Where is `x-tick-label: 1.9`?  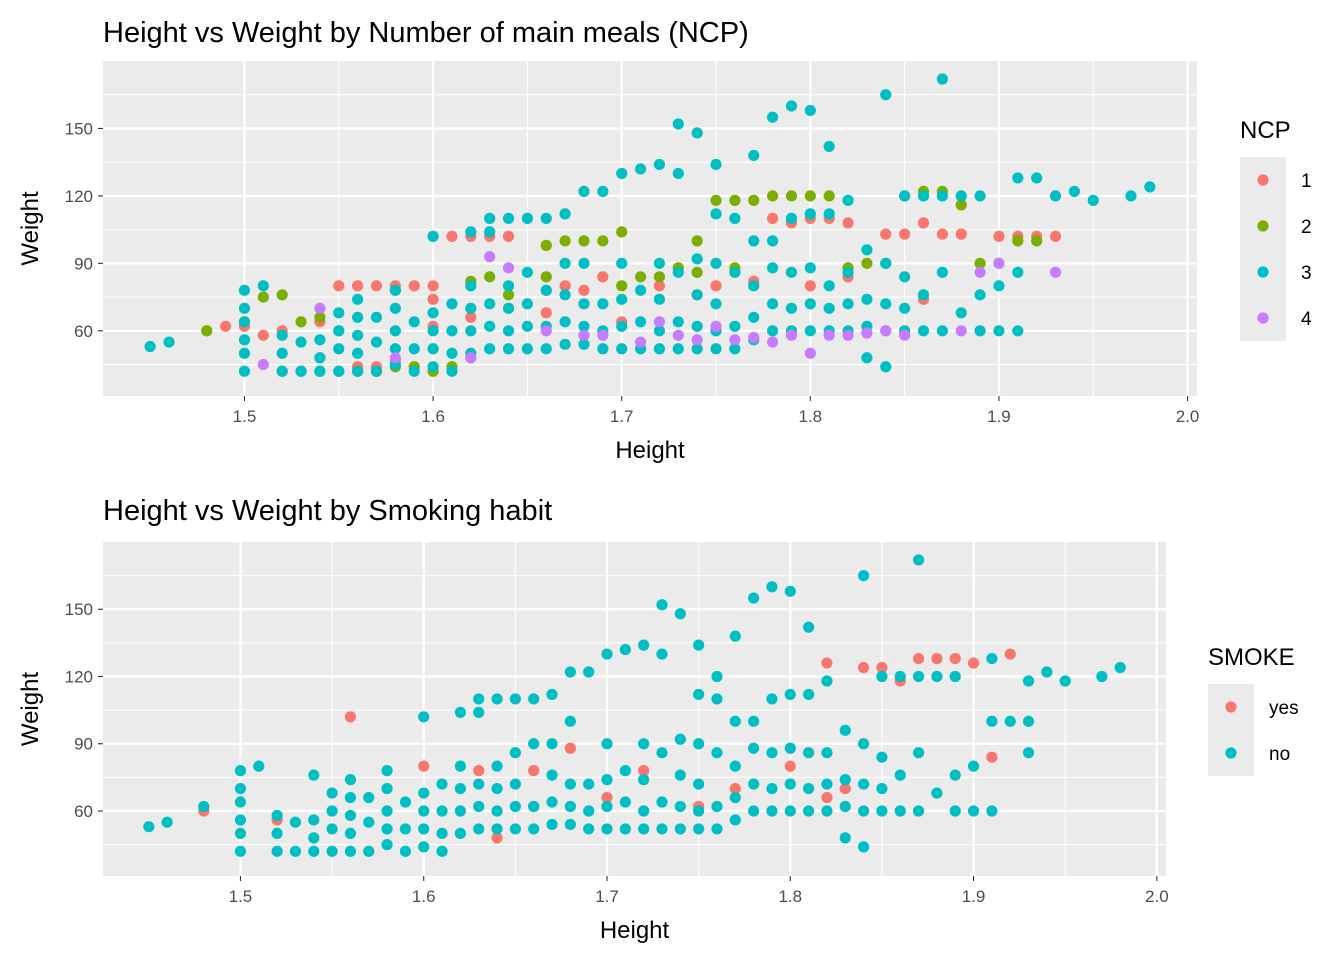 x-tick-label: 1.9 is located at coordinates (974, 896).